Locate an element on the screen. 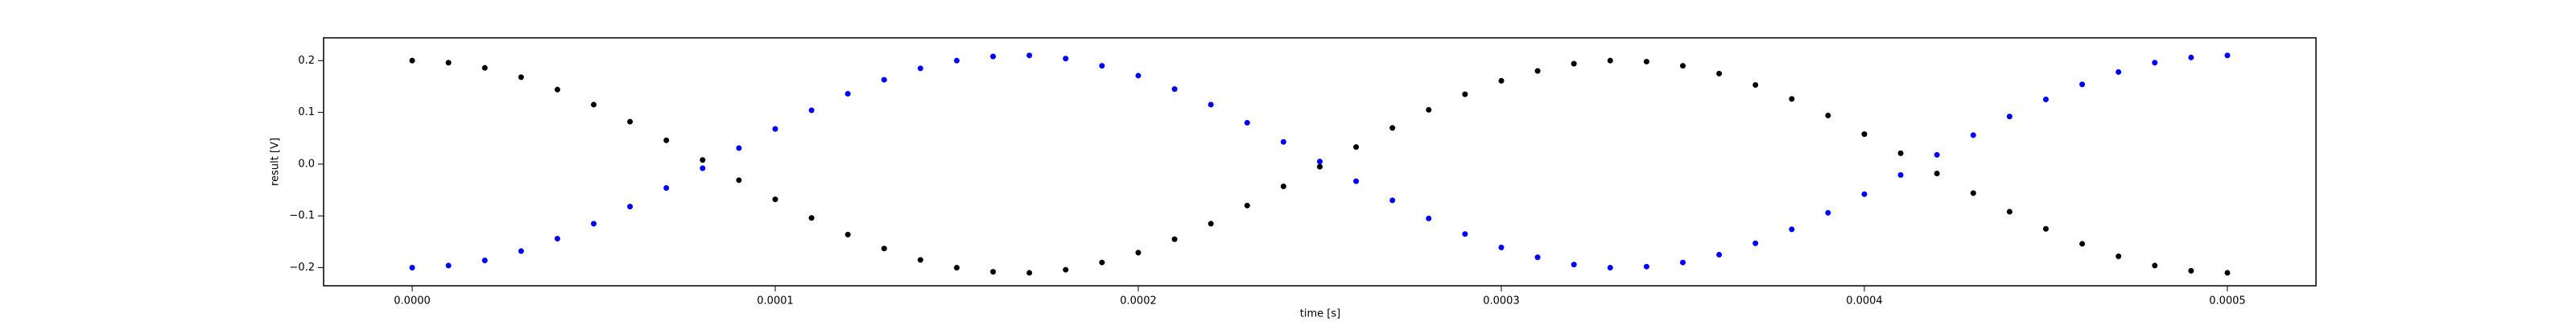 The image size is (2576, 322). x-tick-label: 0.0004 is located at coordinates (1864, 301).